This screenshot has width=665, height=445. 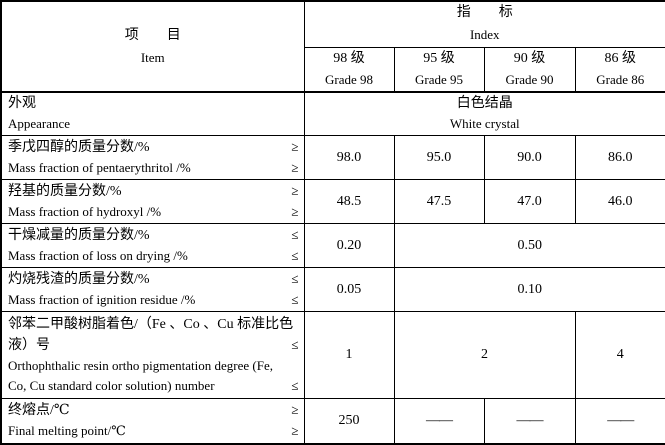 I want to click on value-en: White crystal, so click(x=485, y=124).